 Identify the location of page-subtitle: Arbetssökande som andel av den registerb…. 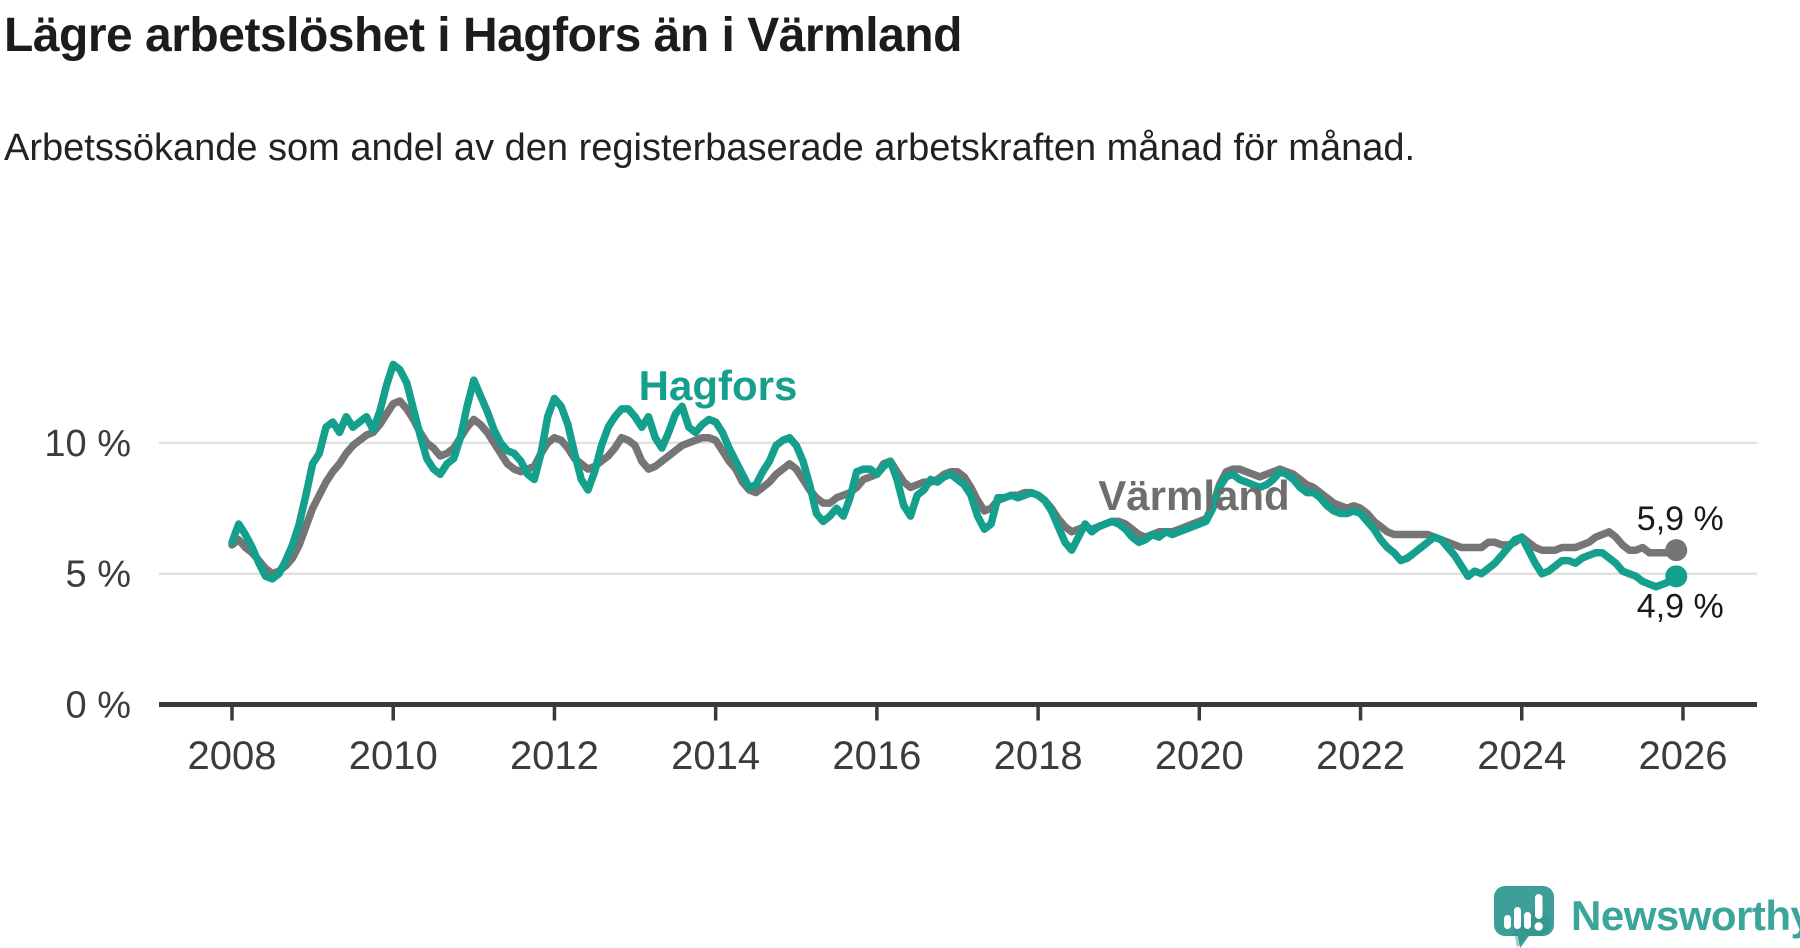
(710, 148).